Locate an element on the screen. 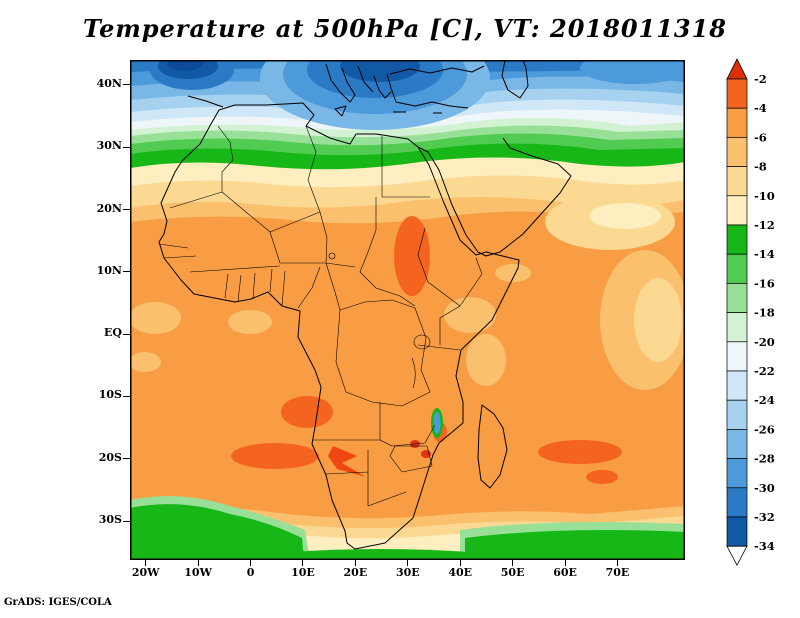 The image size is (800, 618). colorbar-label: -16 is located at coordinates (764, 283).